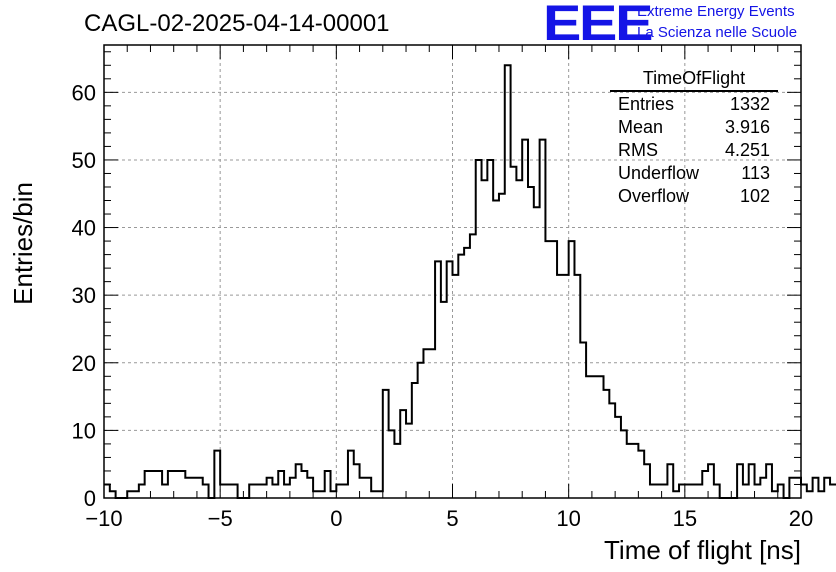 The width and height of the screenshot is (836, 572). Describe the element at coordinates (749, 104) in the screenshot. I see `stats-value: 1332` at that location.